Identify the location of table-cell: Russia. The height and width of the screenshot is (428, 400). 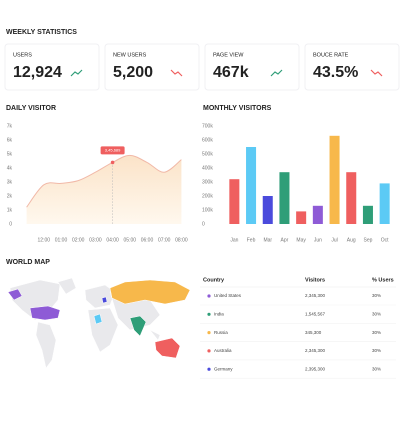
(221, 332).